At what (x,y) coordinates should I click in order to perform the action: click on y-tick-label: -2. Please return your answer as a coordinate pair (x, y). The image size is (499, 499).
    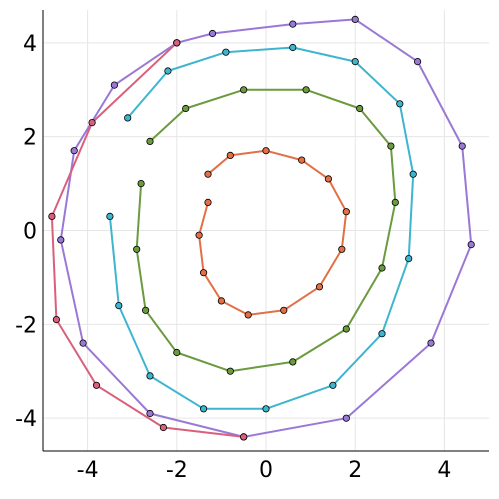
    Looking at the image, I should click on (26, 325).